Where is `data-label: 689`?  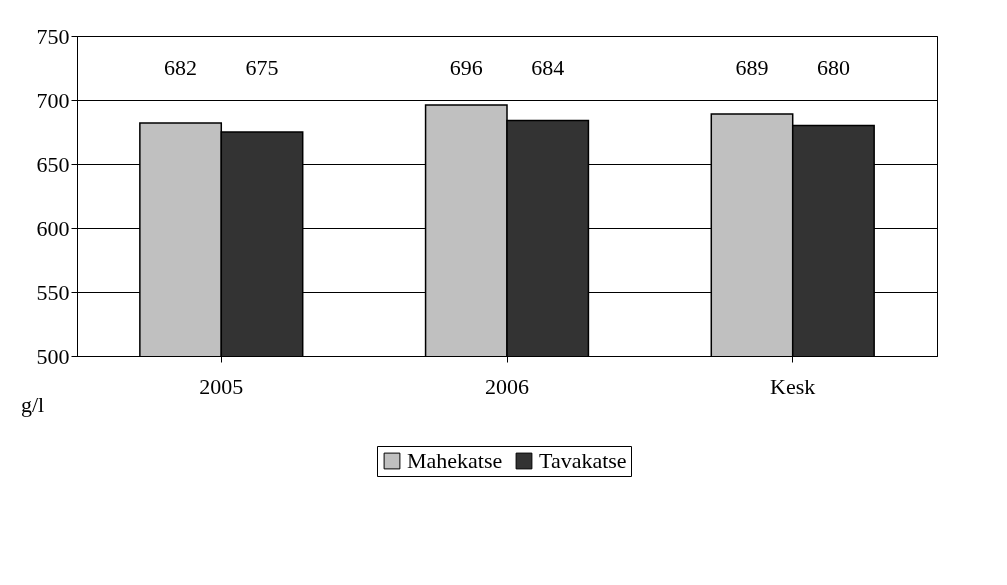
data-label: 689 is located at coordinates (752, 67).